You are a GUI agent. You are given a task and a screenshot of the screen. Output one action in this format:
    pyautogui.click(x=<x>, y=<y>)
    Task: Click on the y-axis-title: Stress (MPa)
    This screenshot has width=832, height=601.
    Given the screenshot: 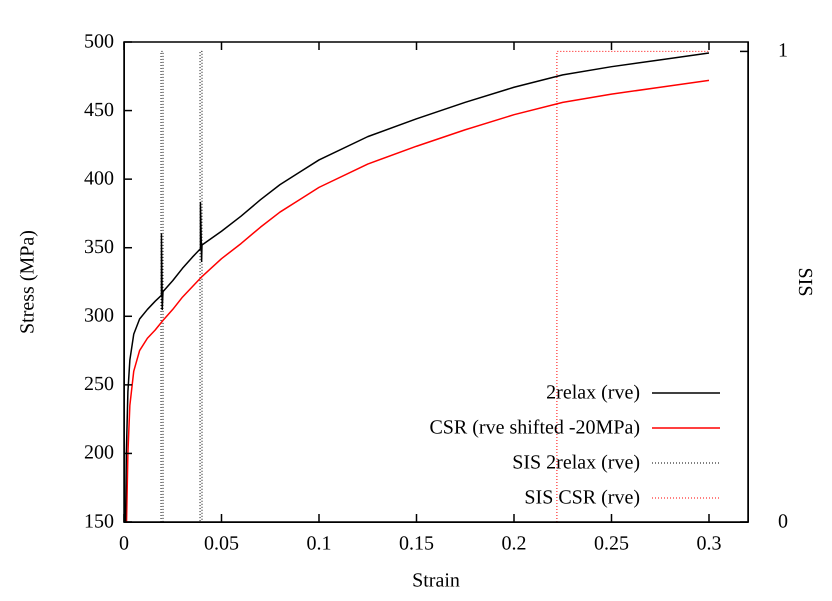 What is the action you would take?
    pyautogui.click(x=27, y=282)
    